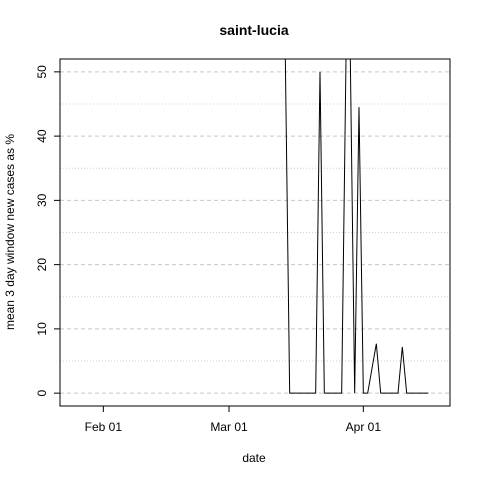 The height and width of the screenshot is (480, 480). What do you see at coordinates (42, 136) in the screenshot?
I see `y-tick-label: 40` at bounding box center [42, 136].